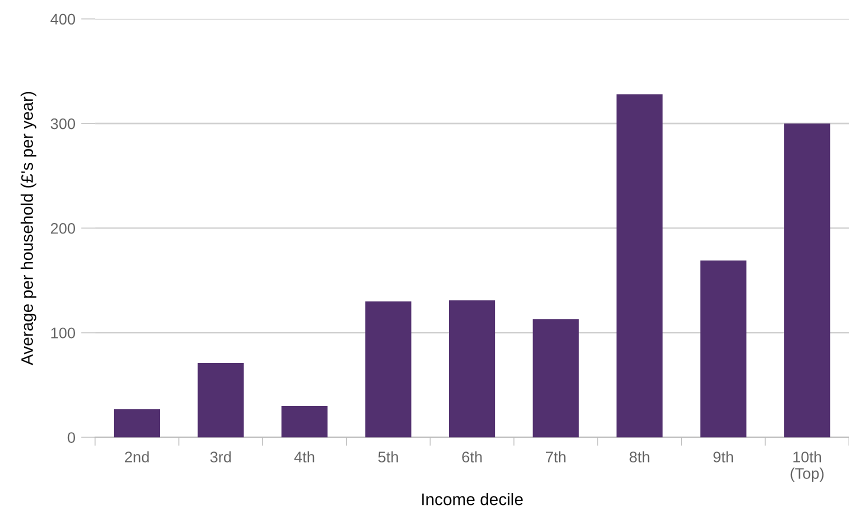  Describe the element at coordinates (388, 456) in the screenshot. I see `x-tick-label: 5th` at that location.